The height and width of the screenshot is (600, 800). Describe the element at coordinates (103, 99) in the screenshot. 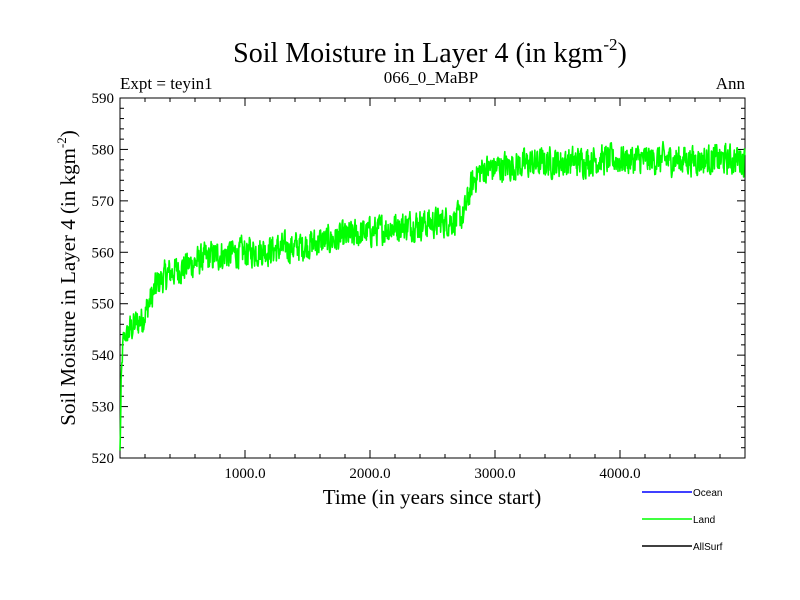

I see `y-tick-label: 590` at that location.